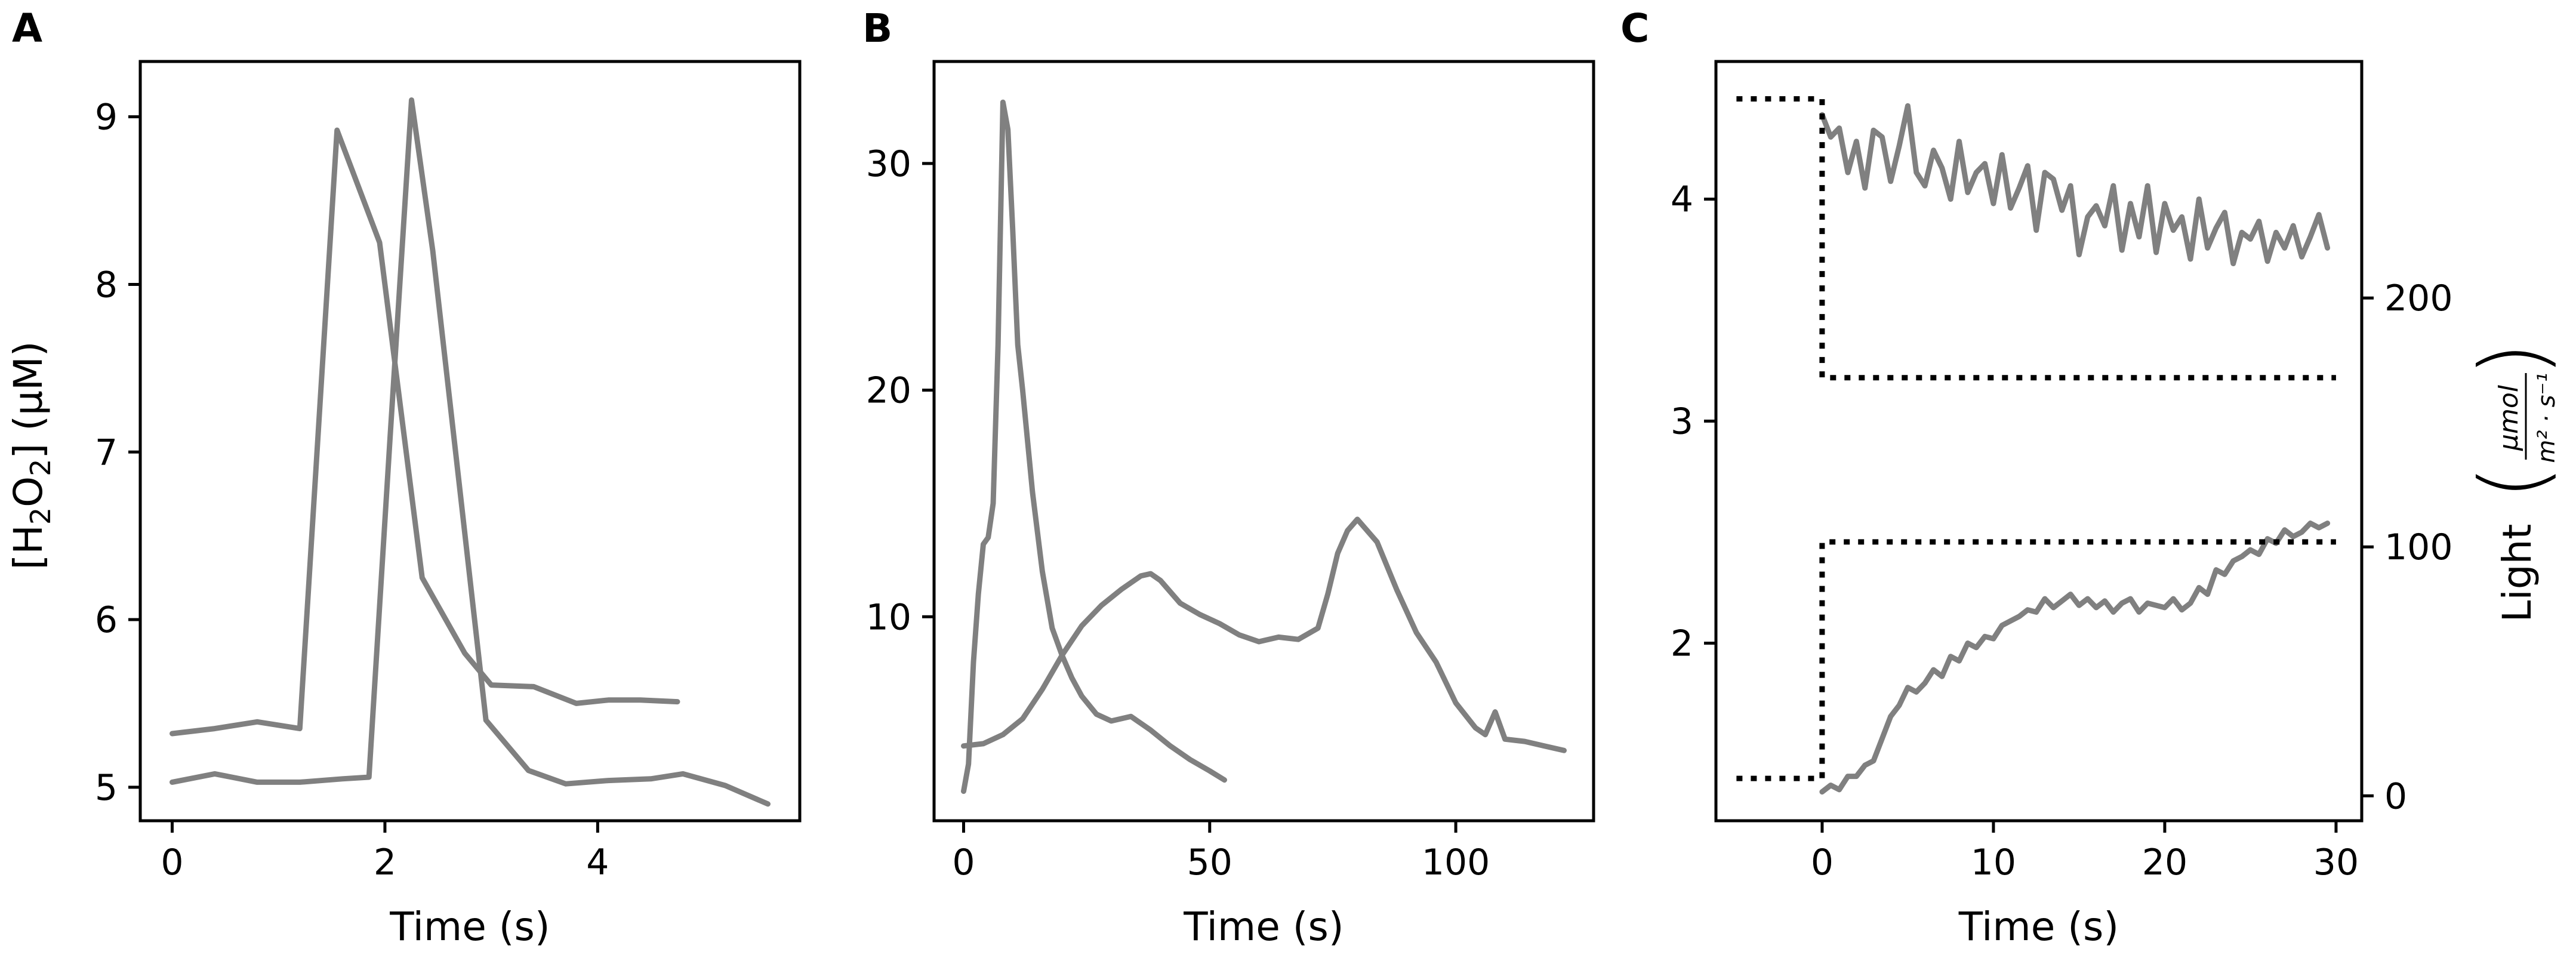  I want to click on y2-tick-label: 100, so click(2418, 547).